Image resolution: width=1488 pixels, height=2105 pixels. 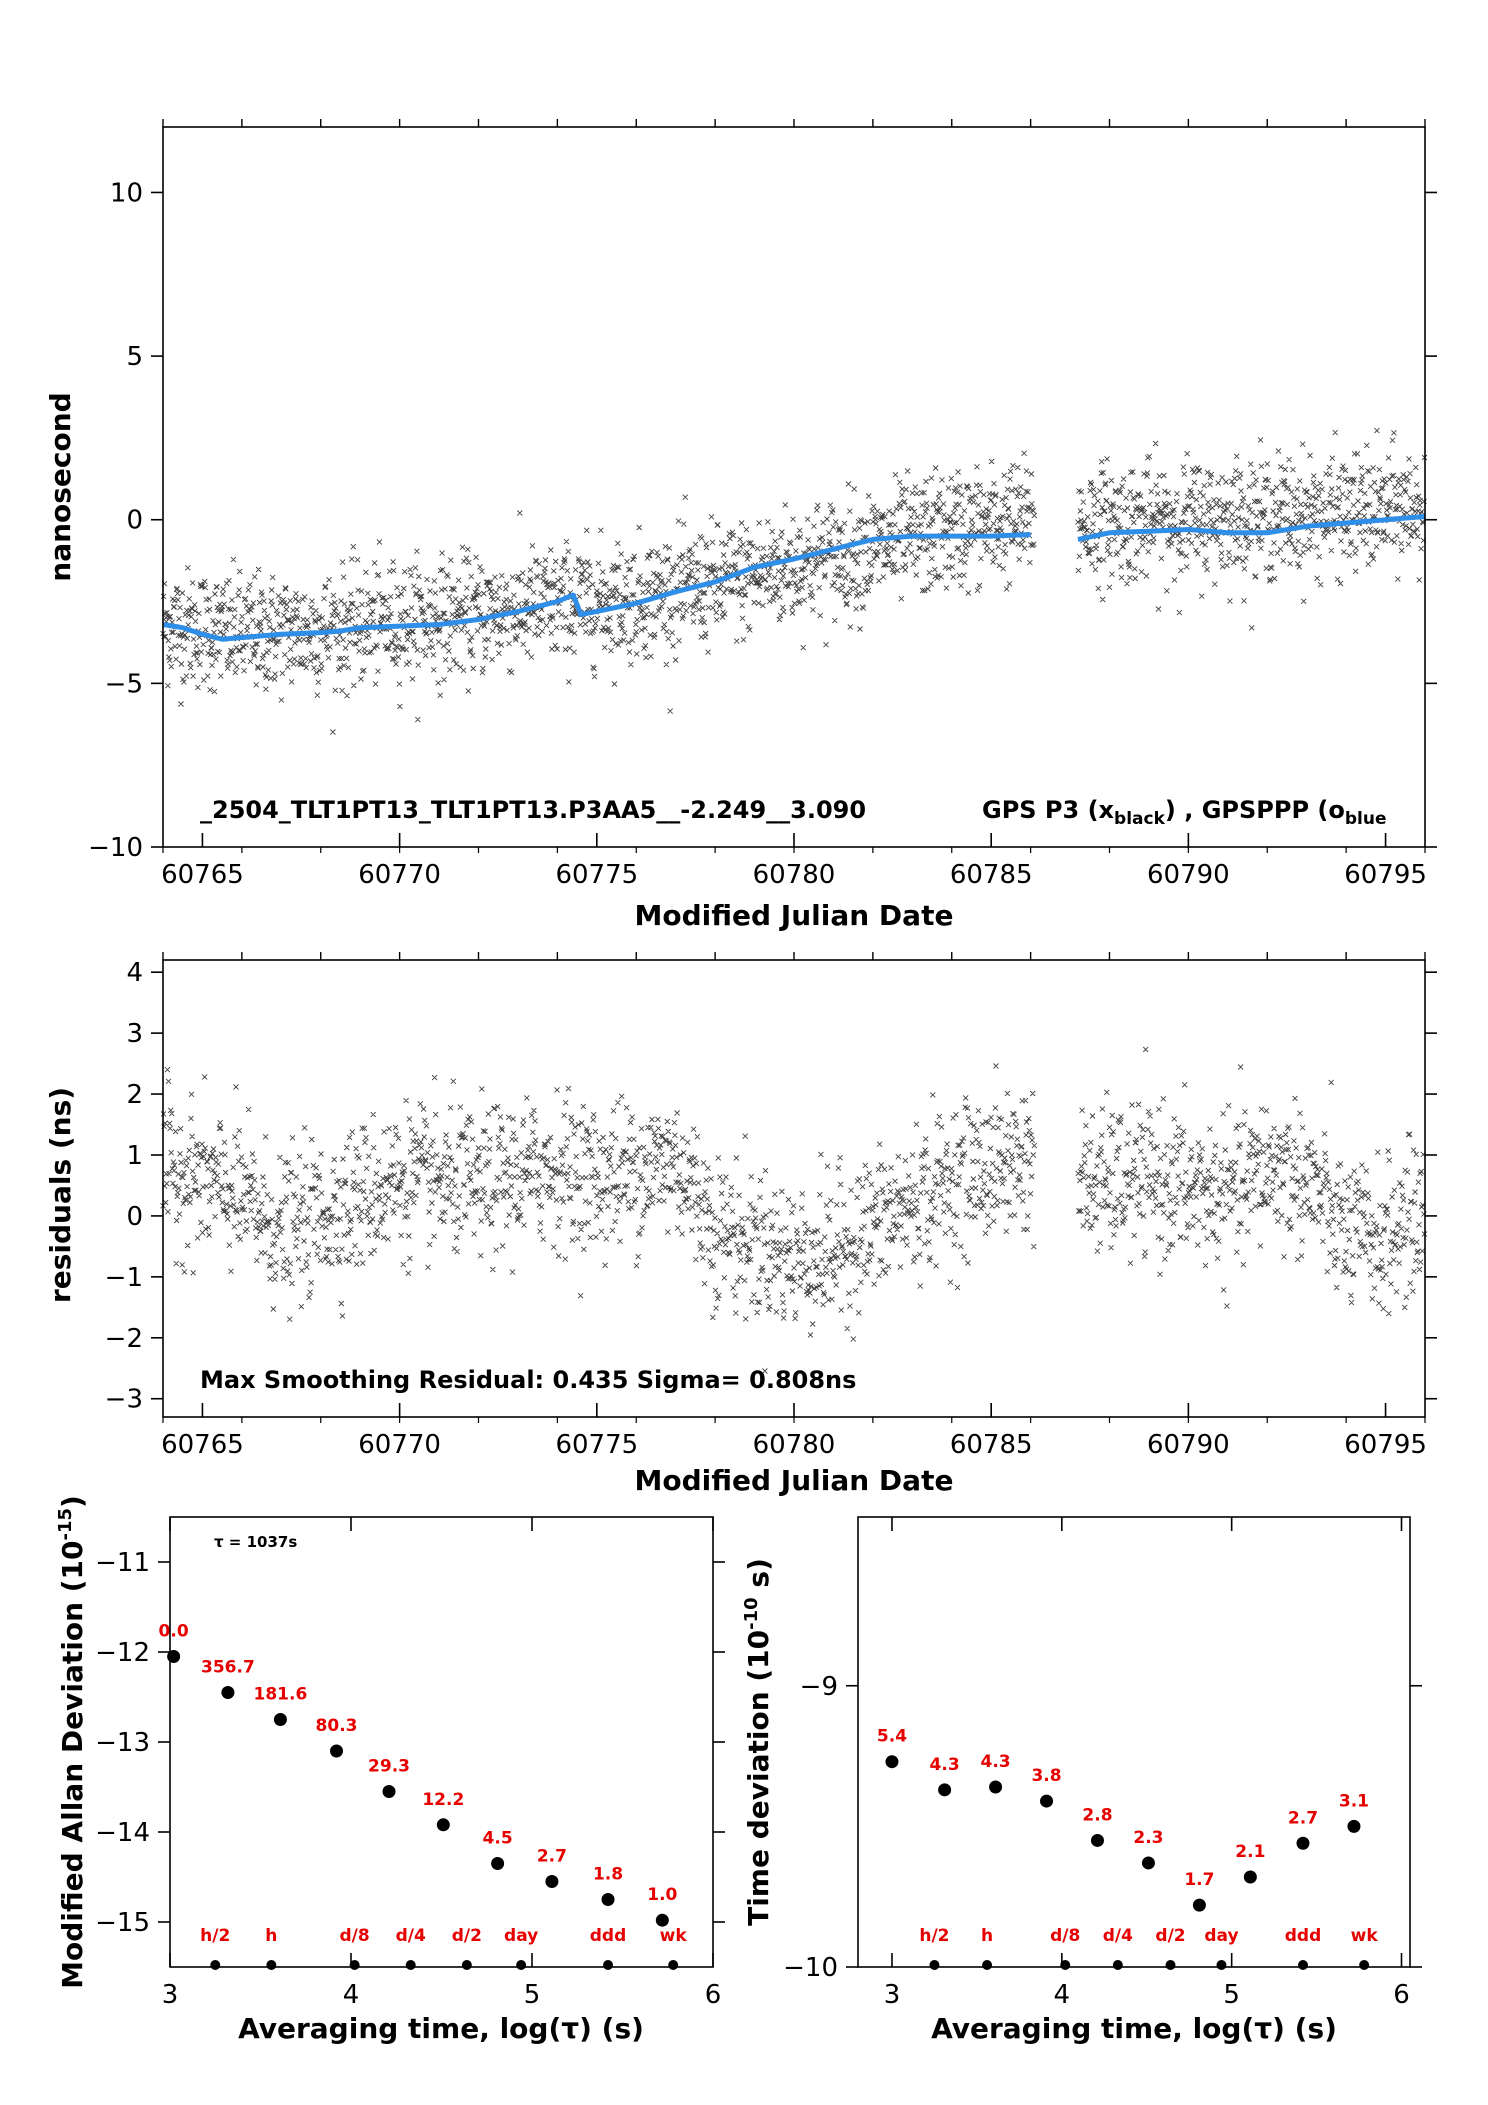 I want to click on mdev-ytick-label: −13, so click(x=122, y=1743).